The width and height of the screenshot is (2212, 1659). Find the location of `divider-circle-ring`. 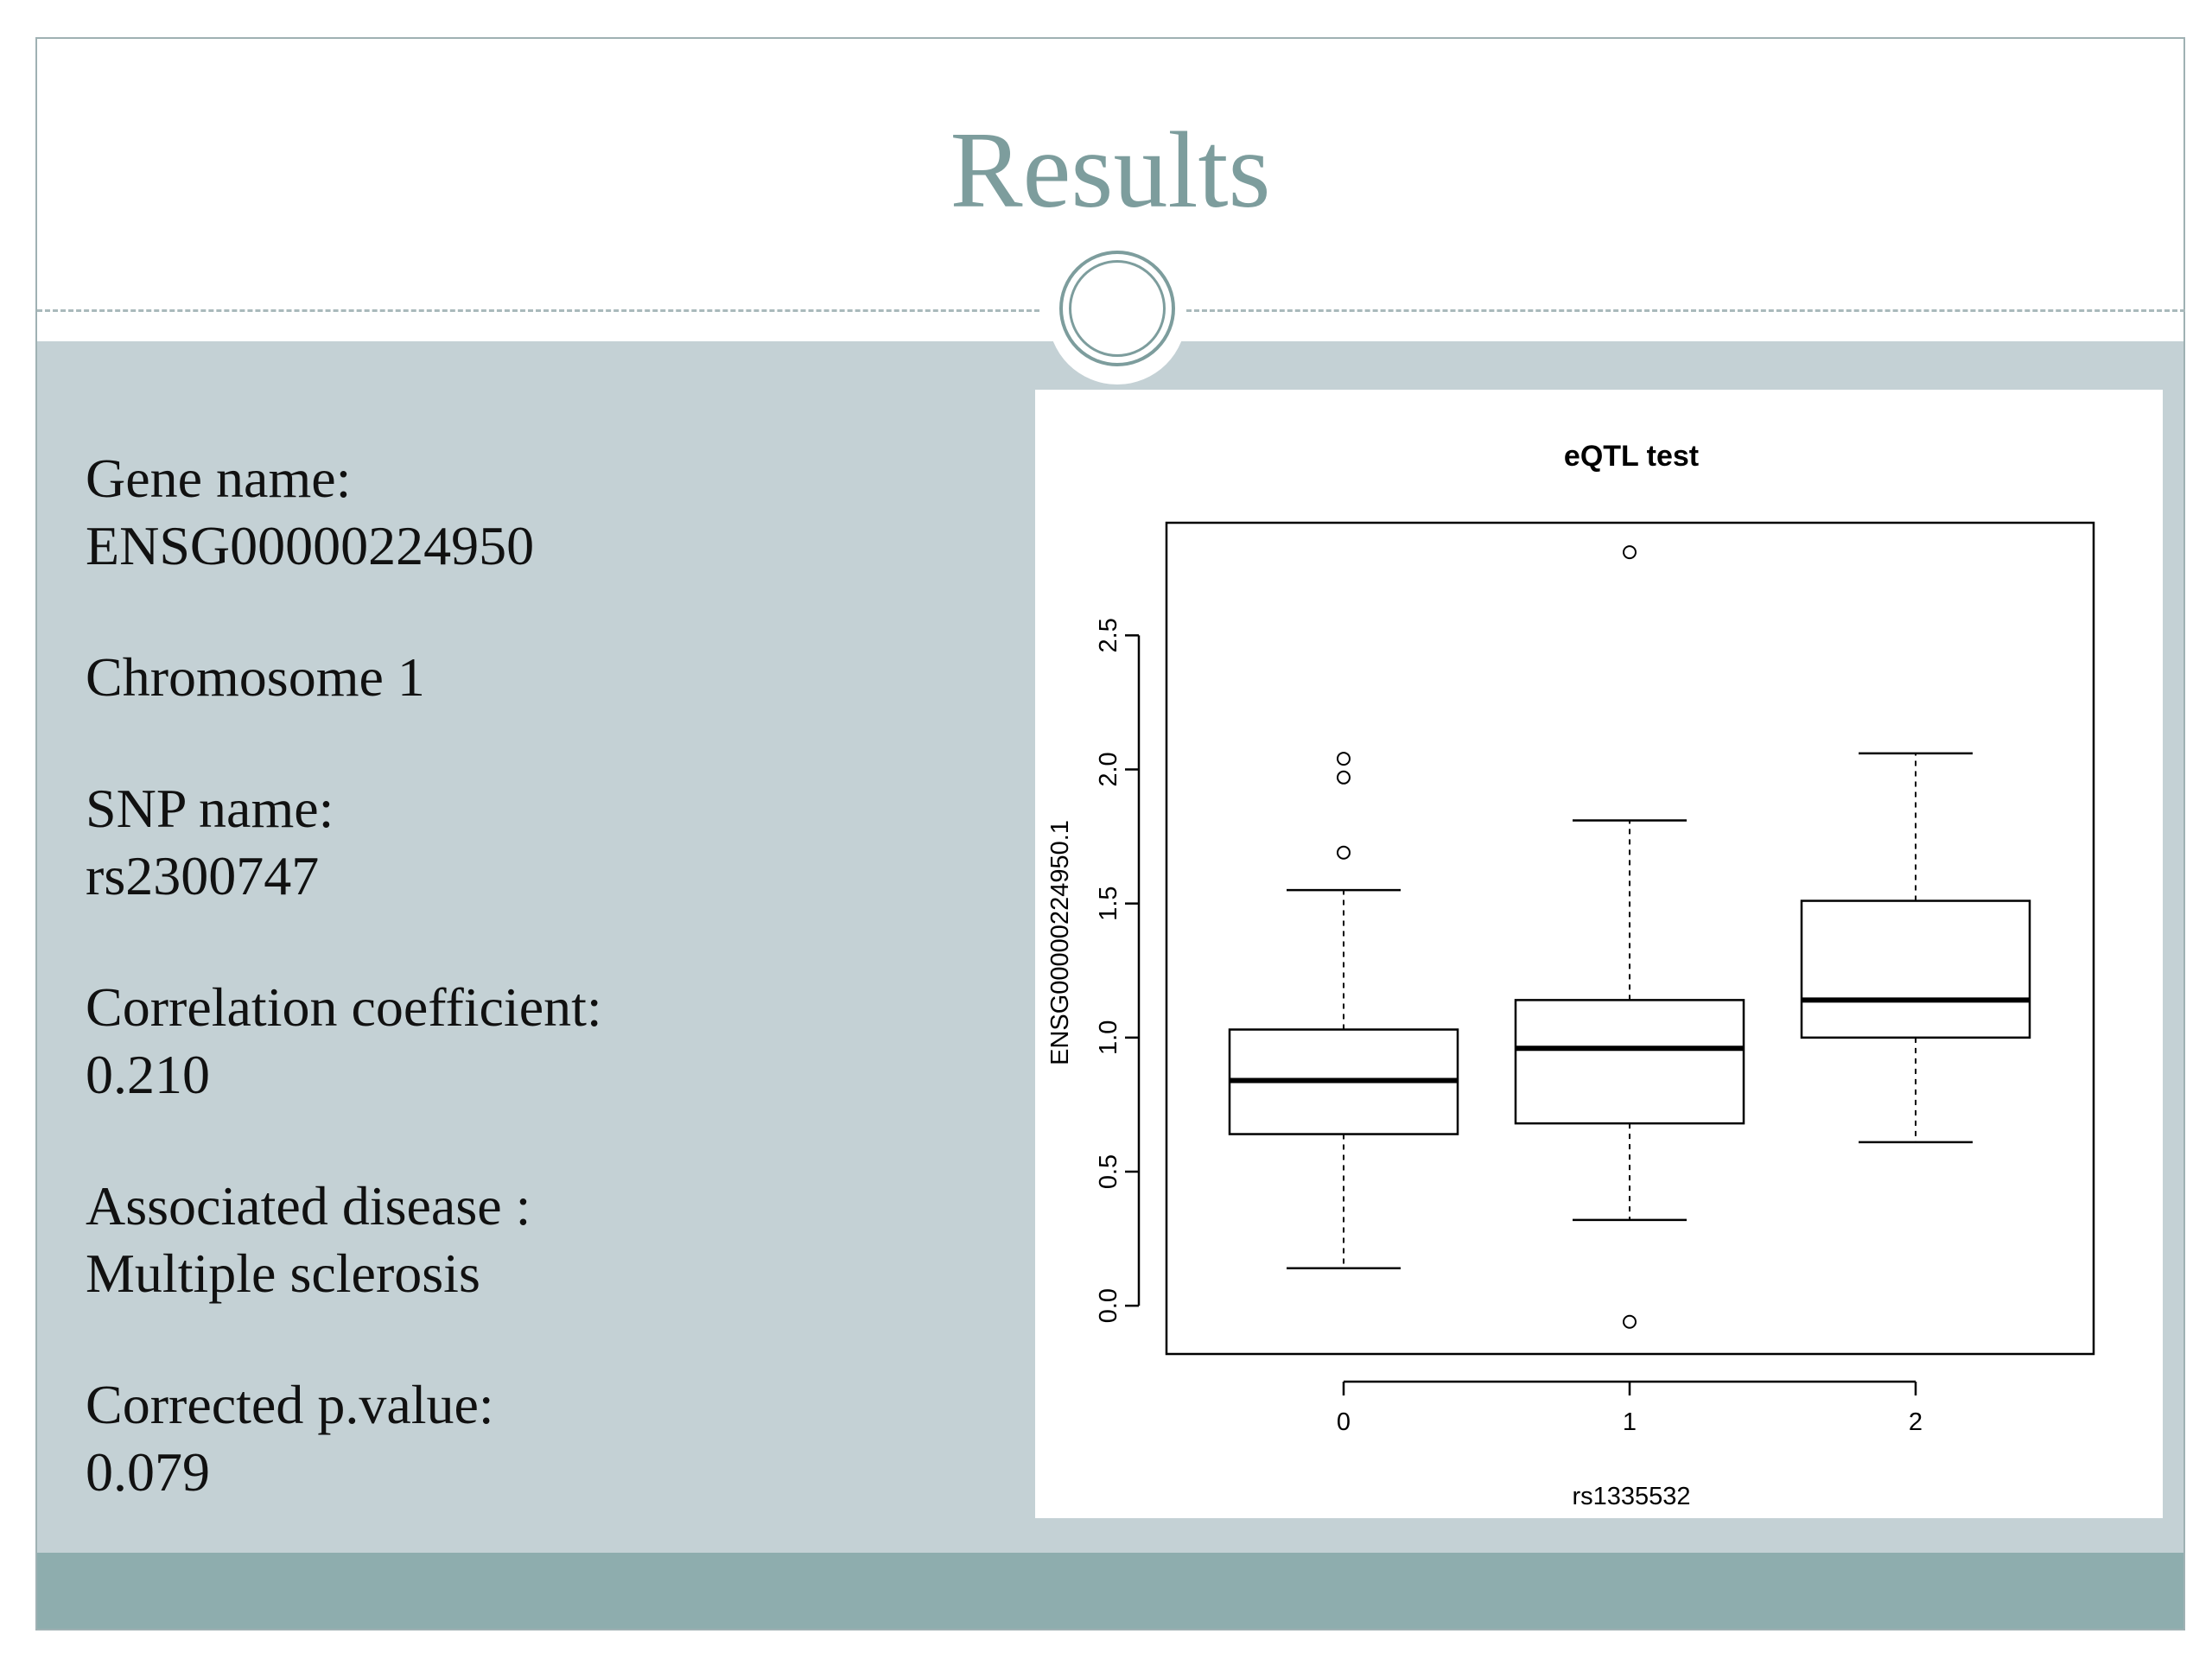

divider-circle-ring is located at coordinates (1117, 308).